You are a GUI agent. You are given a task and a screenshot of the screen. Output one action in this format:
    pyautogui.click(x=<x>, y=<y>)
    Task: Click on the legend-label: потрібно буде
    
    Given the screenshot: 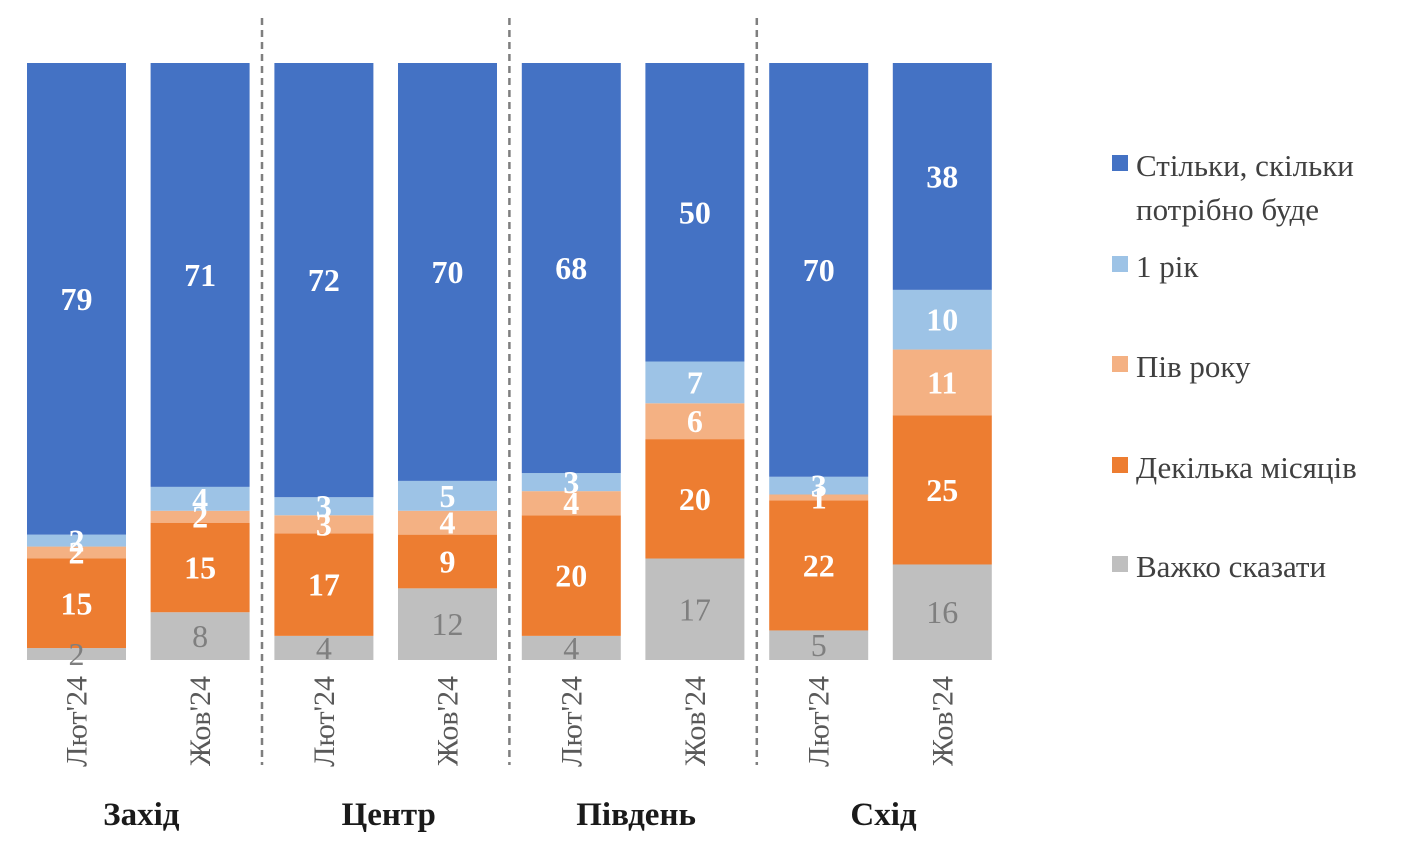 What is the action you would take?
    pyautogui.click(x=1227, y=209)
    